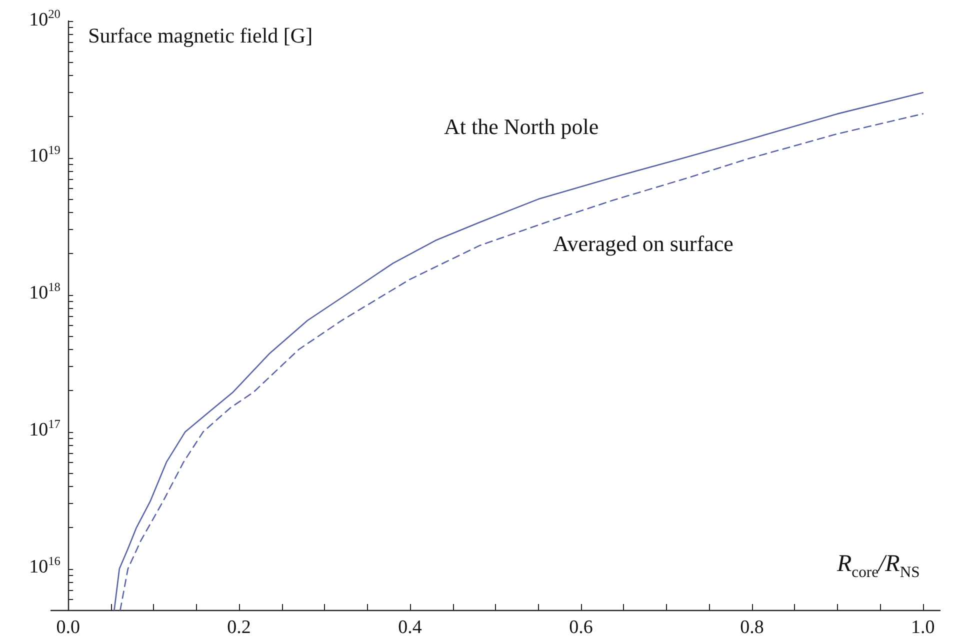 The image size is (957, 641). Describe the element at coordinates (200, 36) in the screenshot. I see `y-axis-title: Surface magnetic field [G]` at that location.